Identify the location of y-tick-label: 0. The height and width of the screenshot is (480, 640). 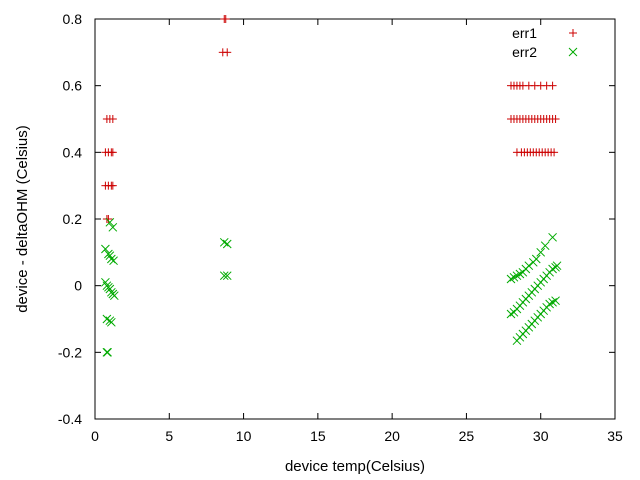
(78, 286).